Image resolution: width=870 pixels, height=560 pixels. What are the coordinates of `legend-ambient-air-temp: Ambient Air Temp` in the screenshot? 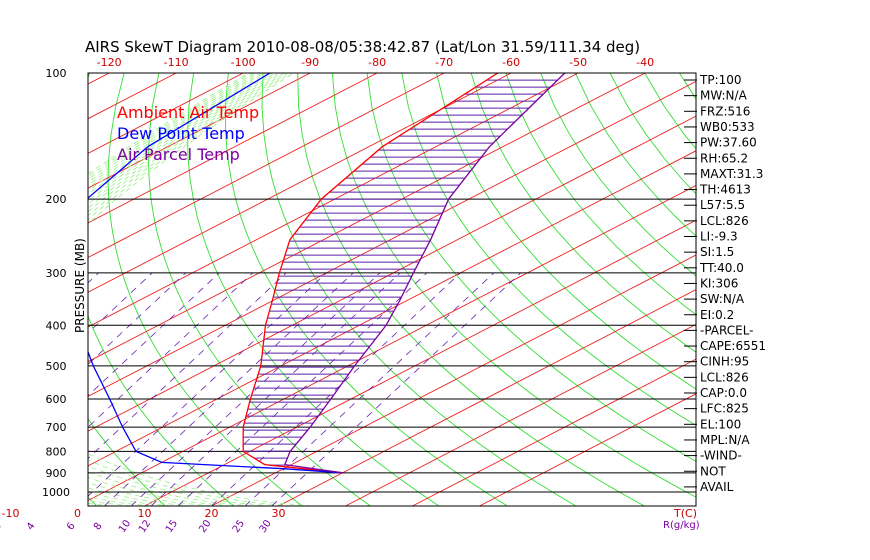 It's located at (188, 112).